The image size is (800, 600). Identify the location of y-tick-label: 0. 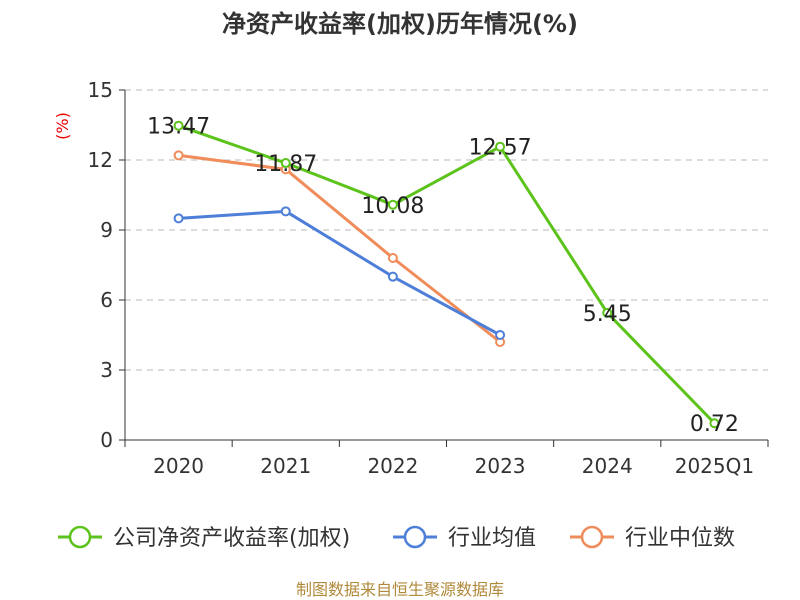
(106, 440).